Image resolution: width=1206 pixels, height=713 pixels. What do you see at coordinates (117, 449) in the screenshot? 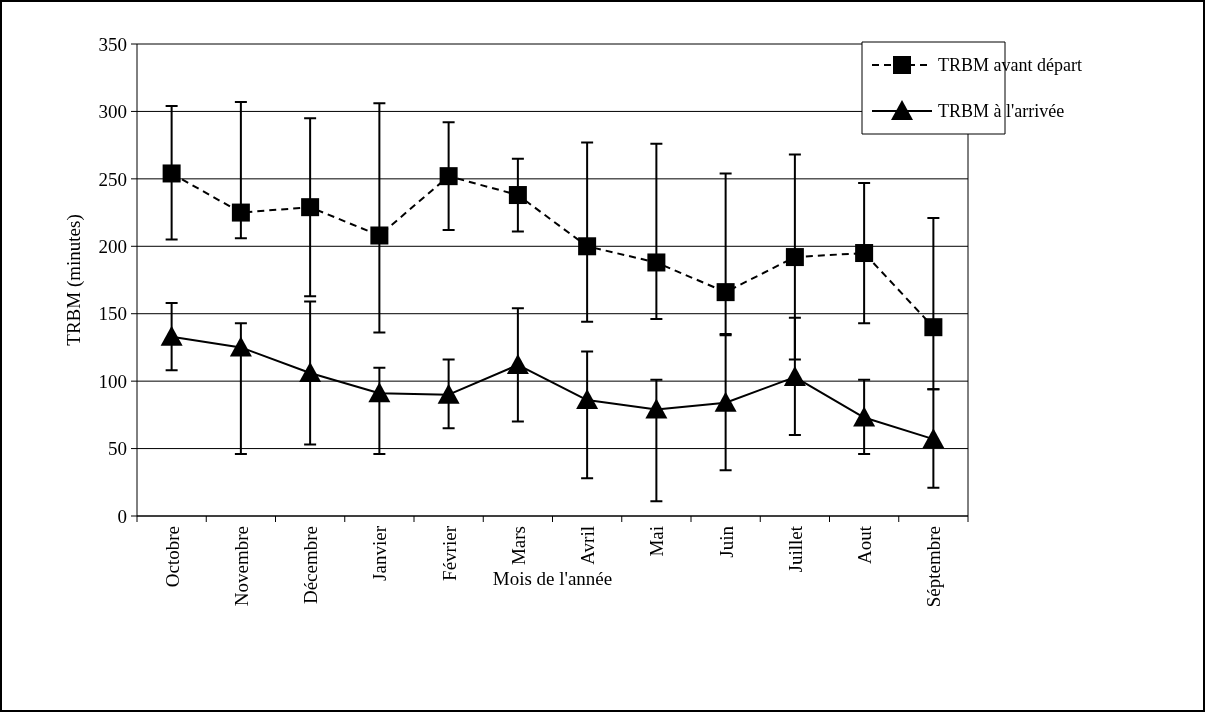
I see `y-tick-label: 50` at bounding box center [117, 449].